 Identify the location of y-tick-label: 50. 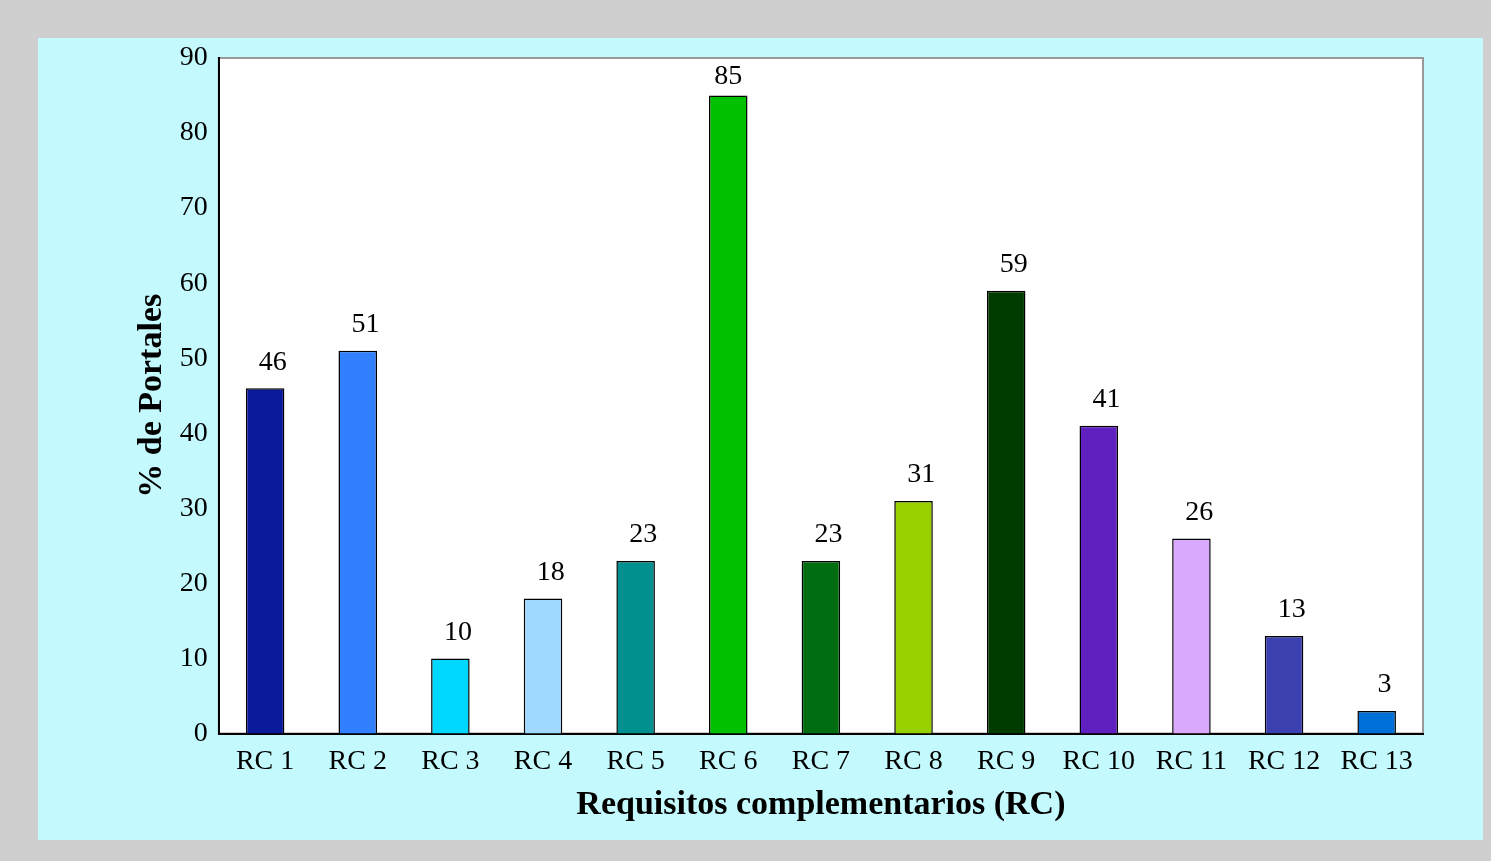
(193, 356).